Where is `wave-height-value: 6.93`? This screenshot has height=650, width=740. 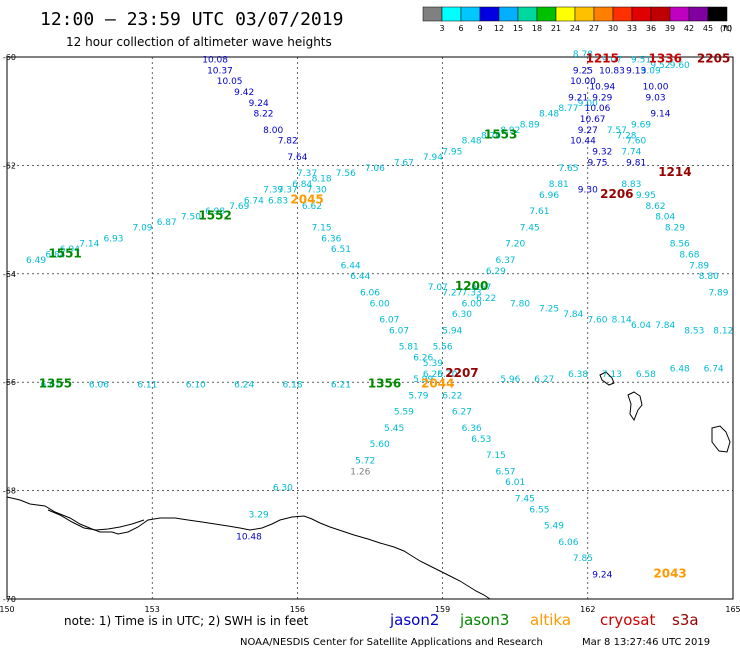
wave-height-value: 6.93 is located at coordinates (113, 239).